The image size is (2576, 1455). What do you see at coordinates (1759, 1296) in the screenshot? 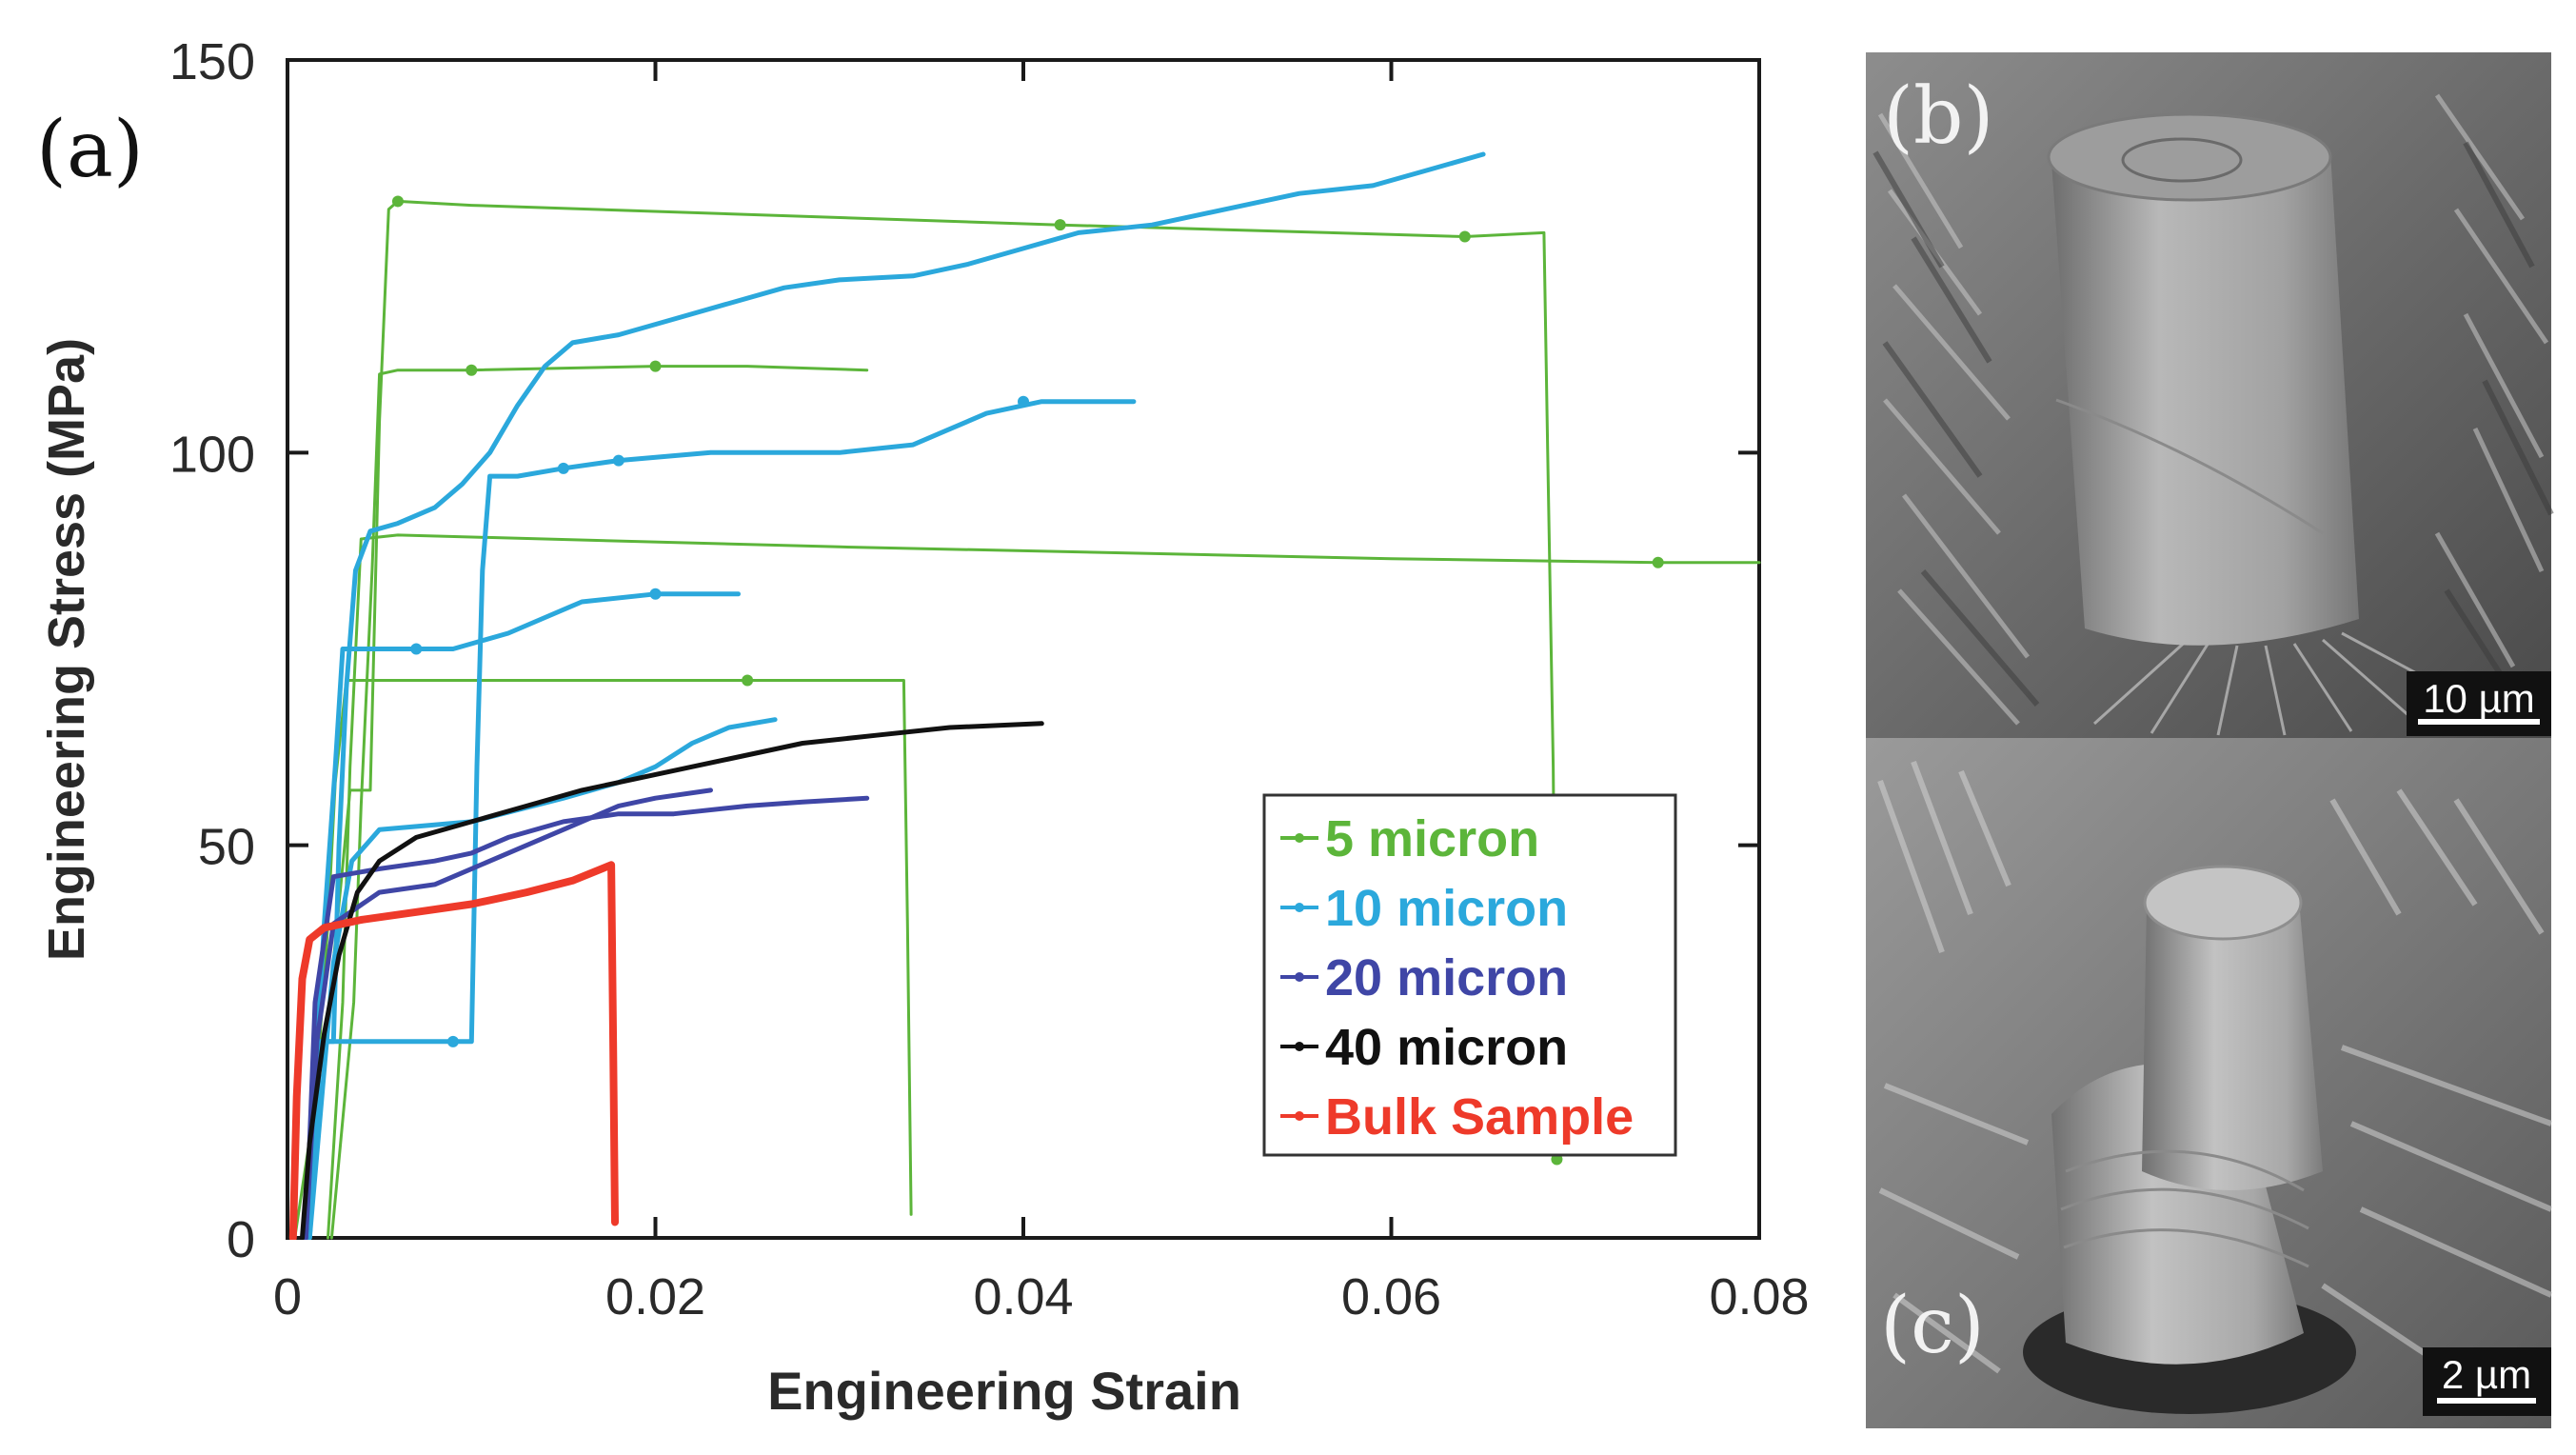
I see `x-tick-label: 0.08` at bounding box center [1759, 1296].